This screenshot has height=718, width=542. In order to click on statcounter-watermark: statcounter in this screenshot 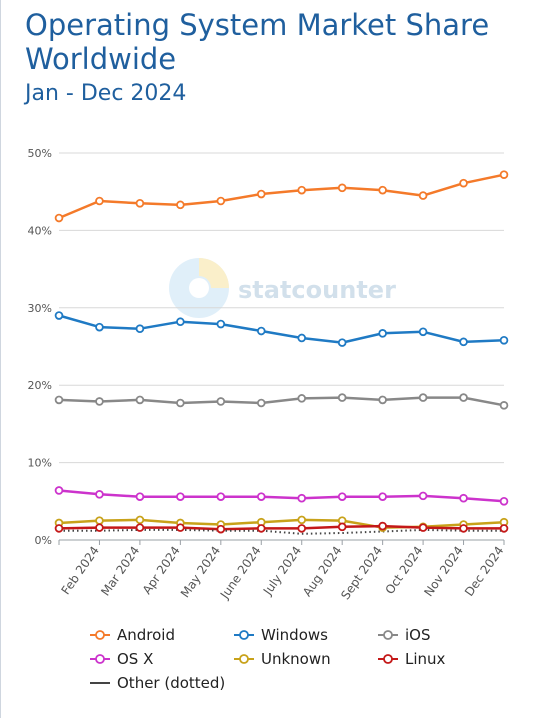, I will do `click(282, 288)`.